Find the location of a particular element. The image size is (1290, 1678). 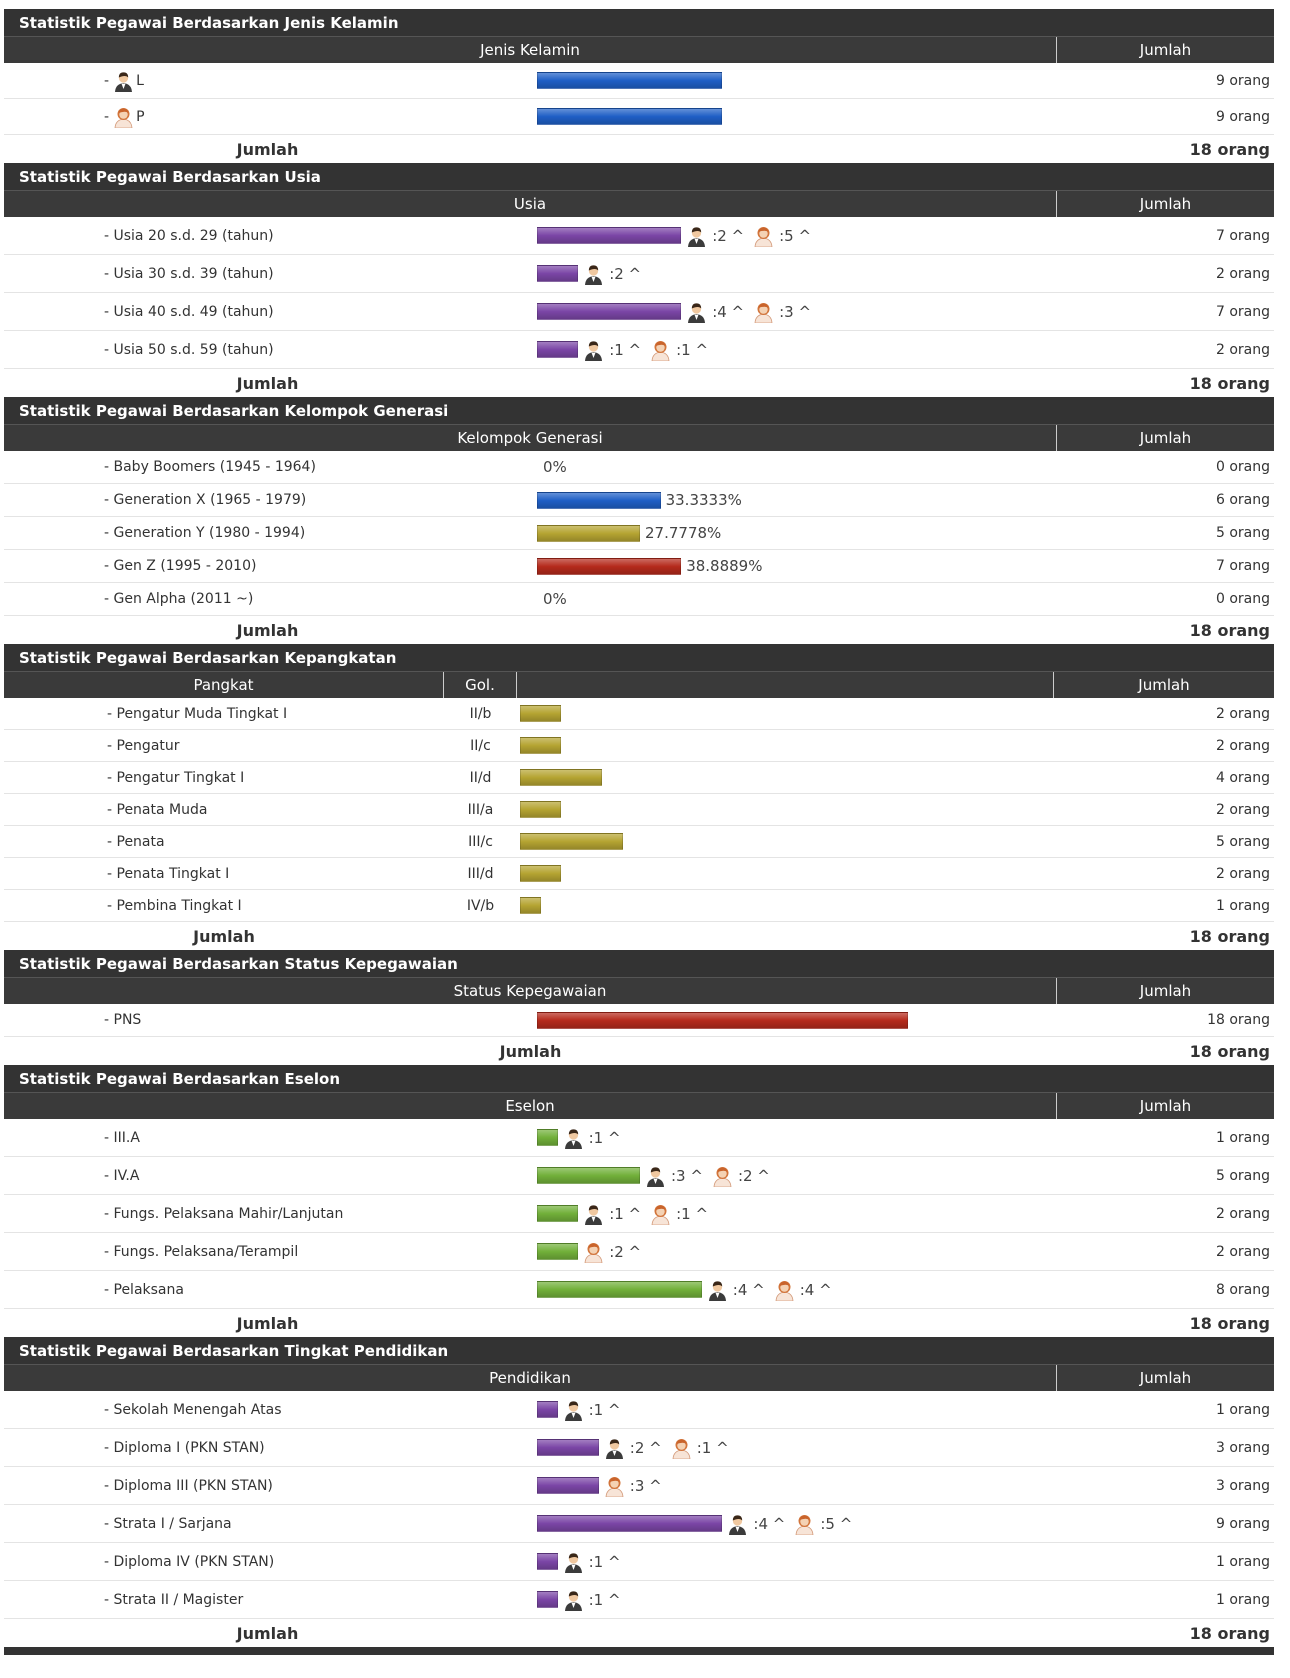

label: - Fungs. Pelaksana/Terampil is located at coordinates (201, 1251).